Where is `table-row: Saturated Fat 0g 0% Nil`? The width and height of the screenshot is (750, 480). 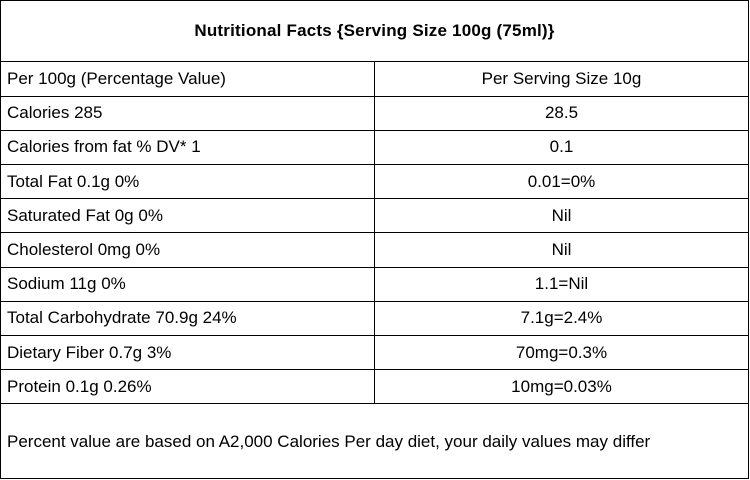 table-row: Saturated Fat 0g 0% Nil is located at coordinates (374, 216).